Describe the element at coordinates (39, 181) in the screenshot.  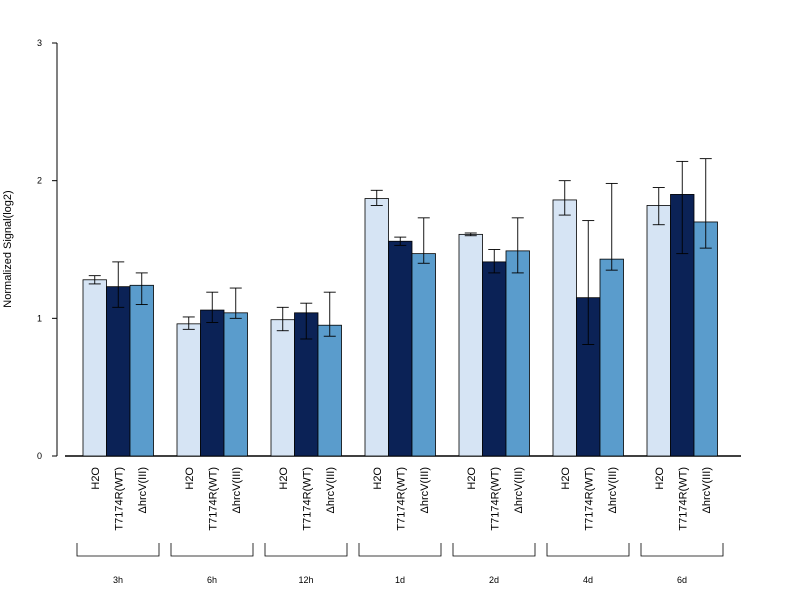
I see `y-tick-label: 2` at that location.